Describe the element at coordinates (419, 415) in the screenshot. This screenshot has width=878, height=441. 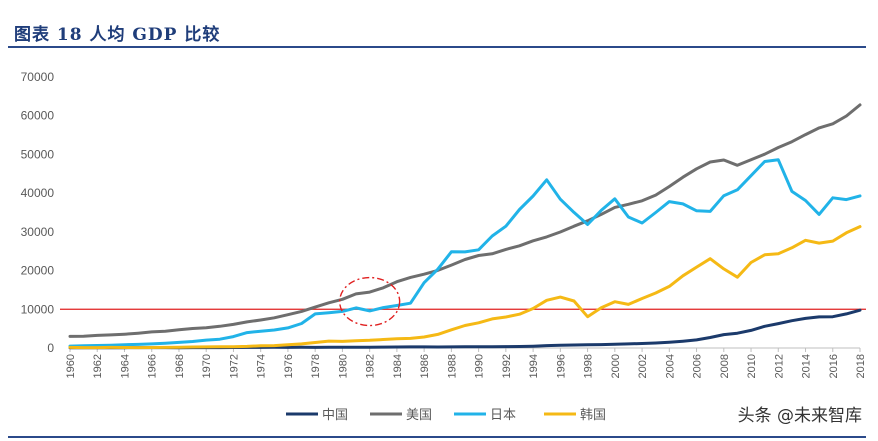
I see `legend-label: 美国` at that location.